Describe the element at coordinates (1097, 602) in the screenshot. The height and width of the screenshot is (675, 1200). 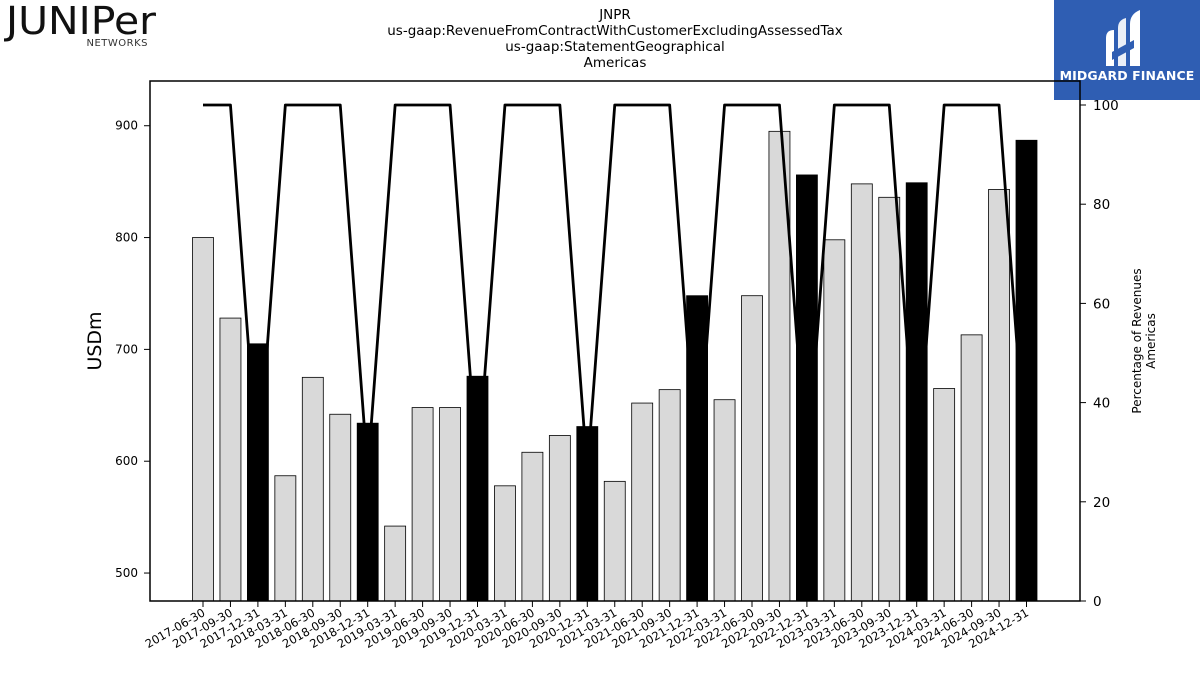
I see `y2-tick-label-0: 0` at that location.